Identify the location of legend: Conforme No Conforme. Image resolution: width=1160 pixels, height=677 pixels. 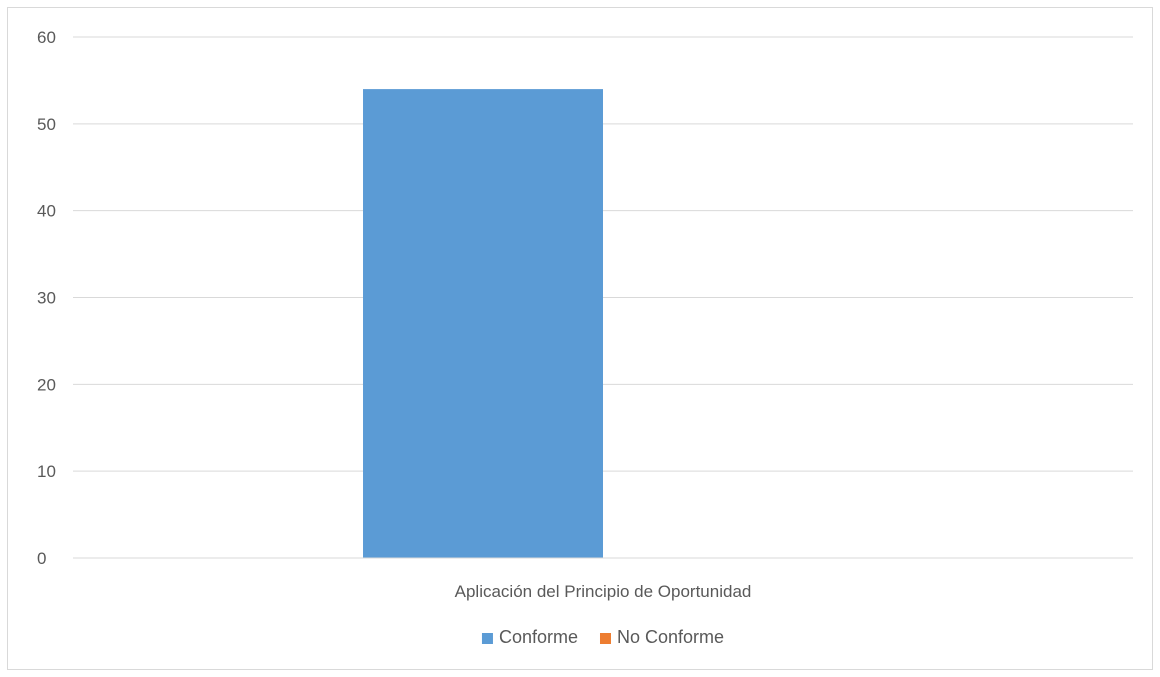
(602, 637).